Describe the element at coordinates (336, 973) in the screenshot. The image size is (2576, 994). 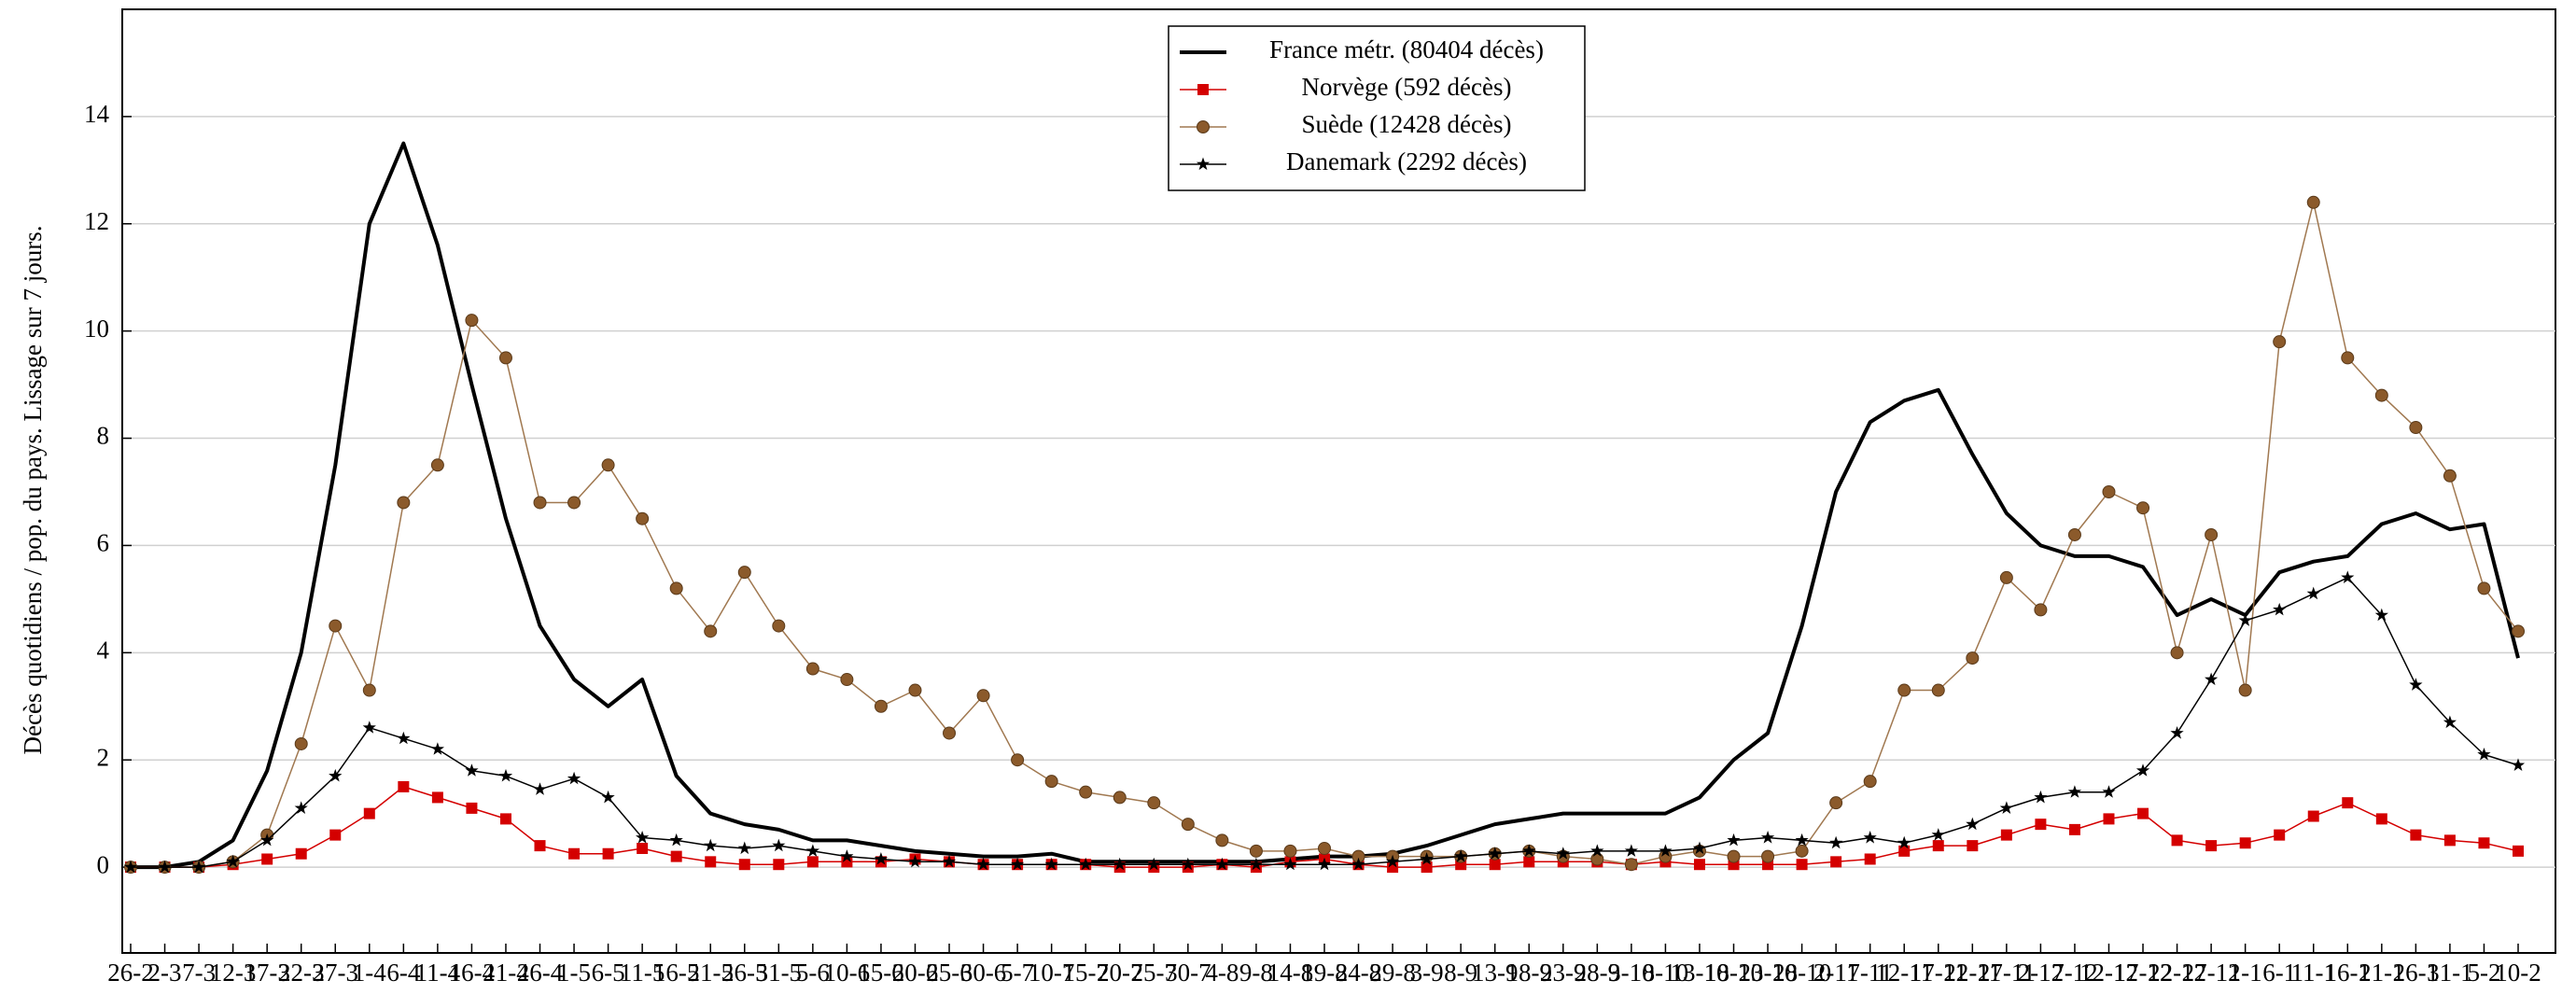
I see `x-tick-label: 27-3` at that location.